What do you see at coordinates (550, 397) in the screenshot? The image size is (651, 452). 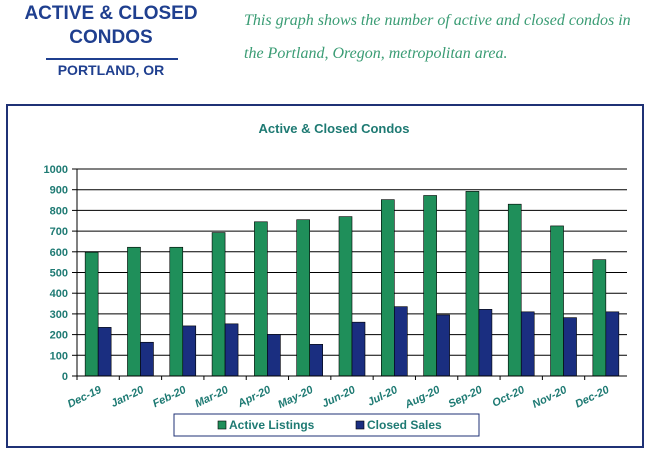 I see `x-tick-label: Nov-20` at bounding box center [550, 397].